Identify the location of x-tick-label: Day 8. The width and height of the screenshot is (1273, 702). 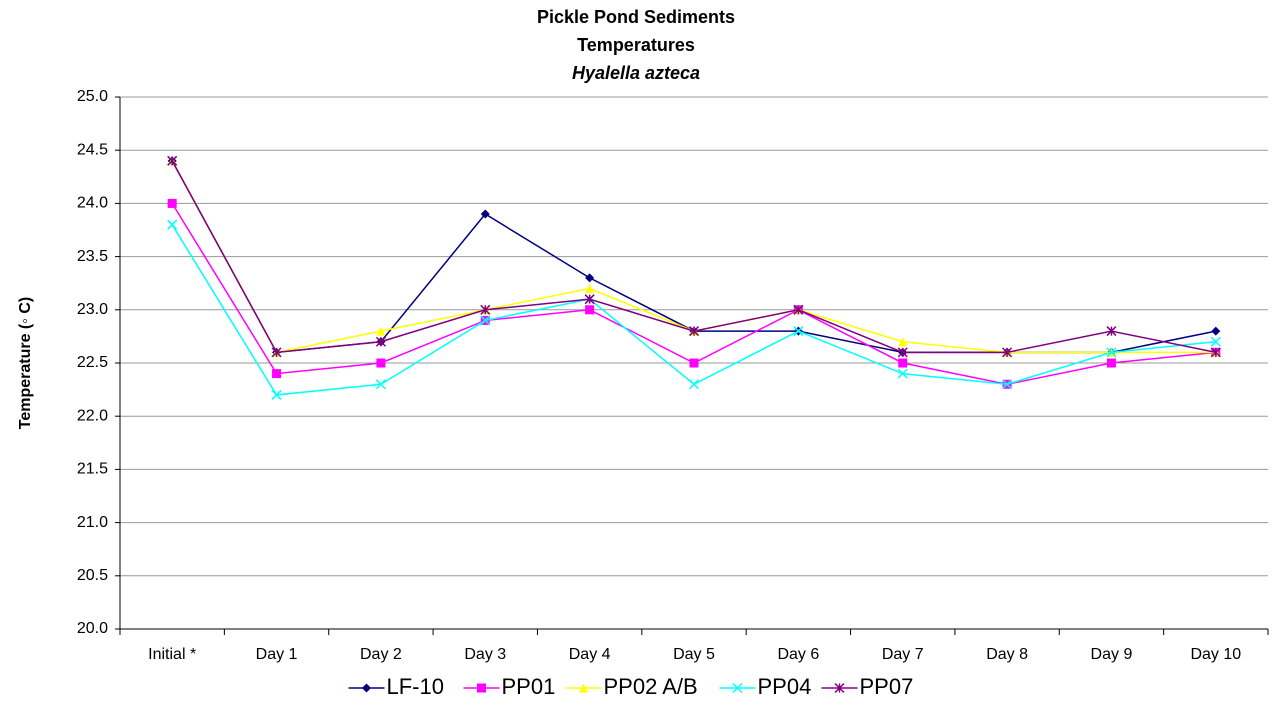
(1007, 654).